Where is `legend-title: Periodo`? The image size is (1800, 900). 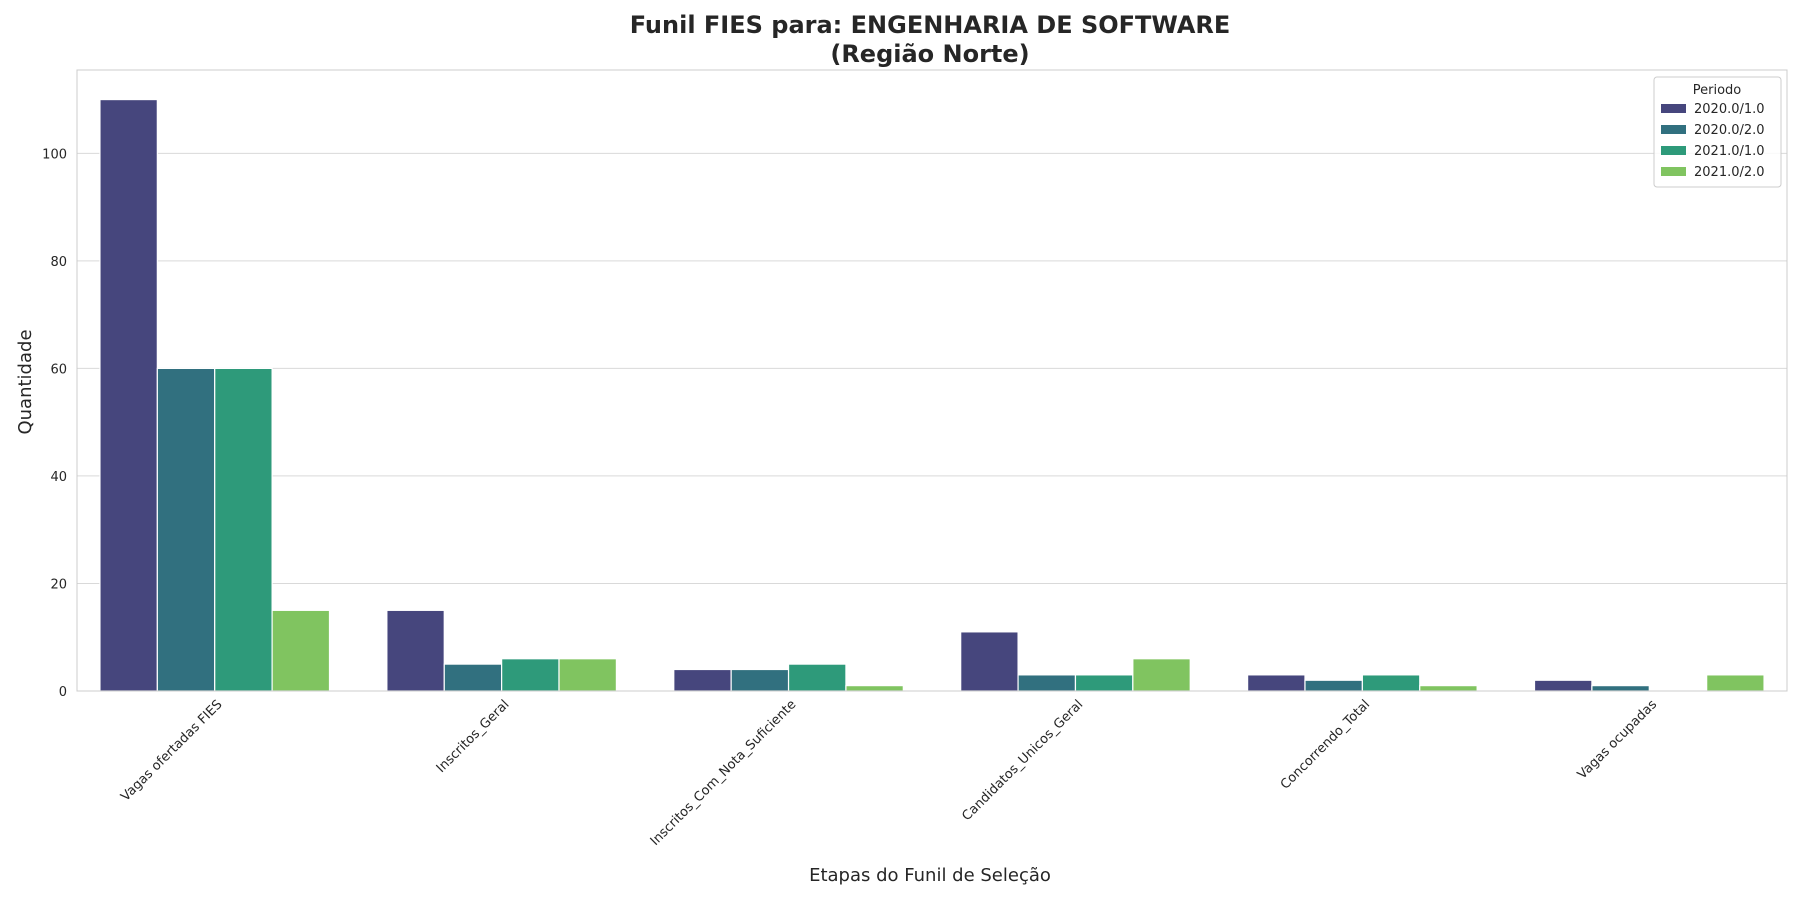
legend-title: Periodo is located at coordinates (1717, 90).